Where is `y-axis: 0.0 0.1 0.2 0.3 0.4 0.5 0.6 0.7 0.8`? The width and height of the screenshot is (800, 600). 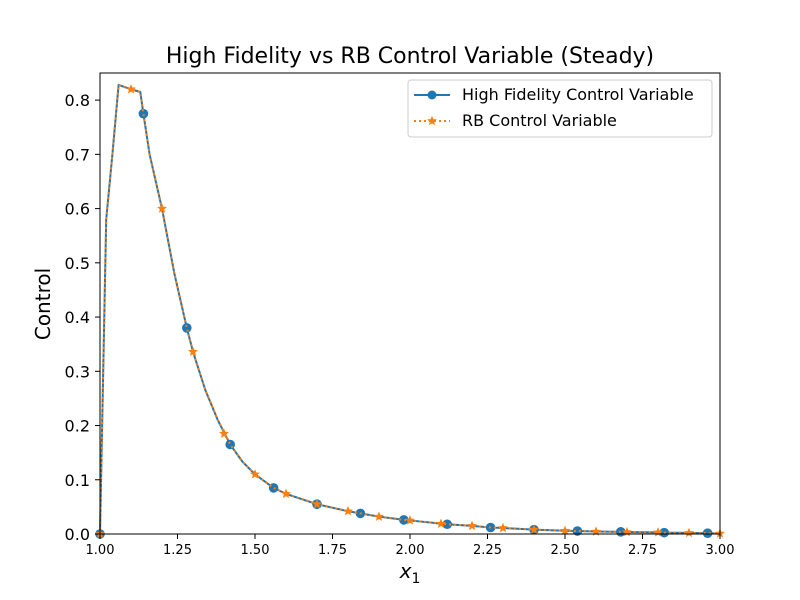 y-axis: 0.0 0.1 0.2 0.3 0.4 0.5 0.6 0.7 0.8 is located at coordinates (82, 317).